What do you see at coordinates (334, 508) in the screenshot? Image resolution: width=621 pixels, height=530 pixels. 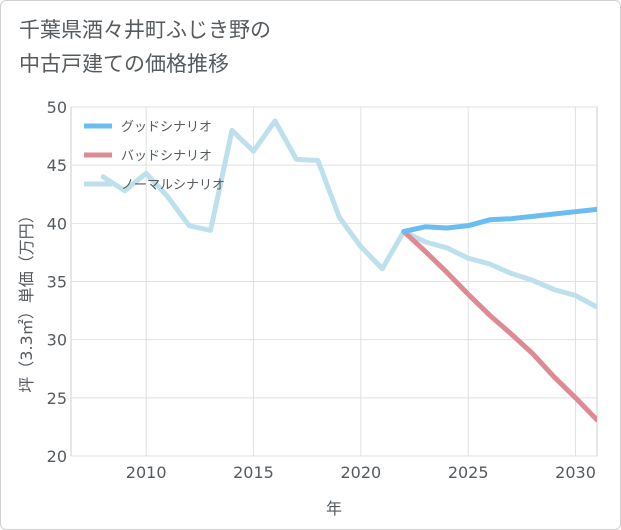 I see `x-axis-title: 年` at bounding box center [334, 508].